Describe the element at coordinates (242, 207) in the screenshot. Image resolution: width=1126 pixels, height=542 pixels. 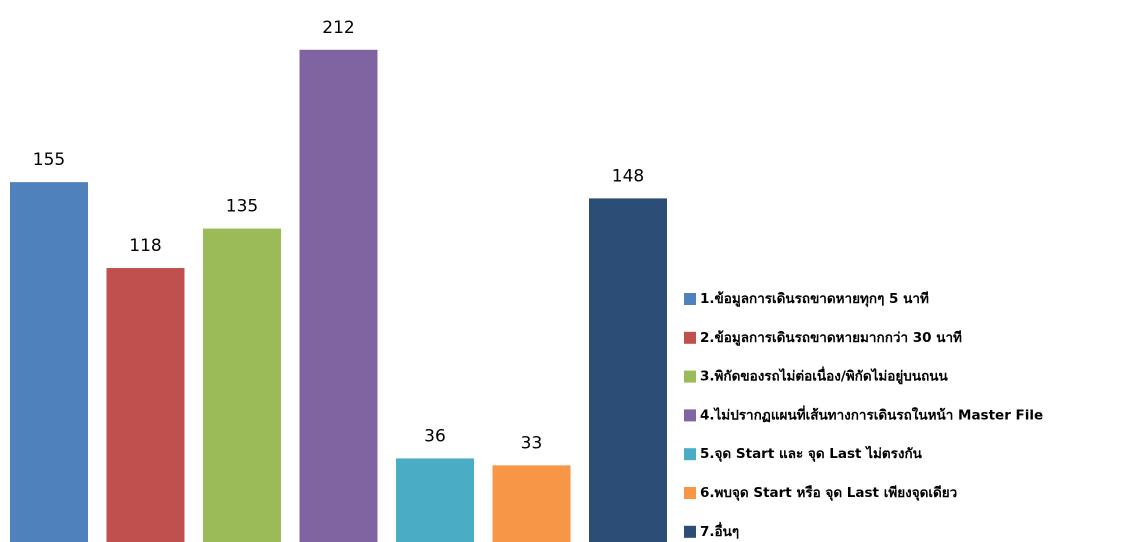
I see `data-label: 135` at that location.